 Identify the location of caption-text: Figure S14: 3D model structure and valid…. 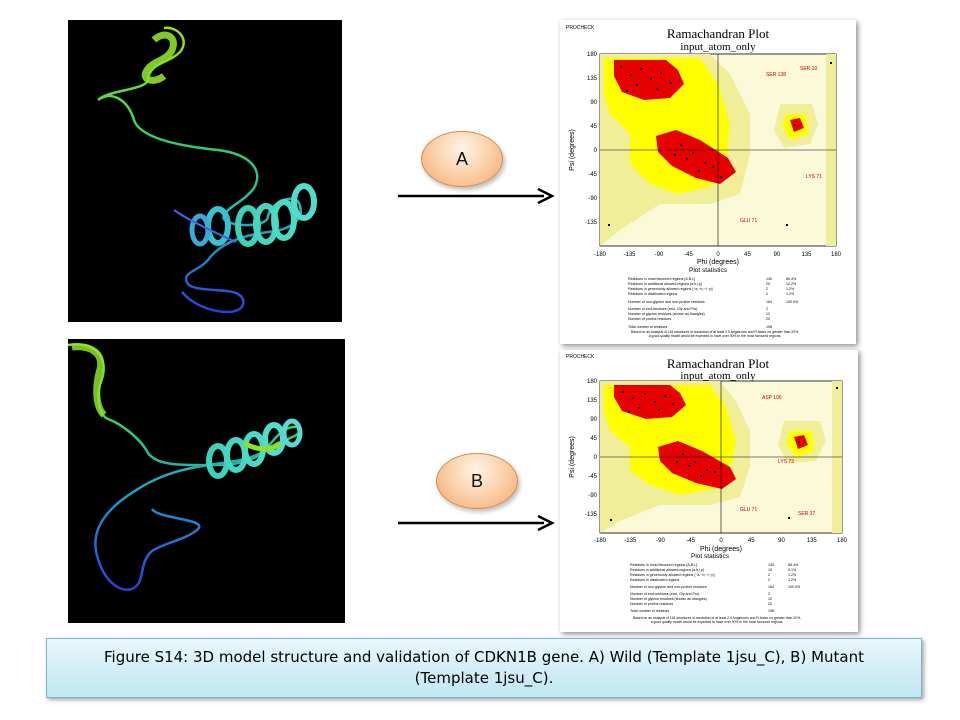
(484, 667).